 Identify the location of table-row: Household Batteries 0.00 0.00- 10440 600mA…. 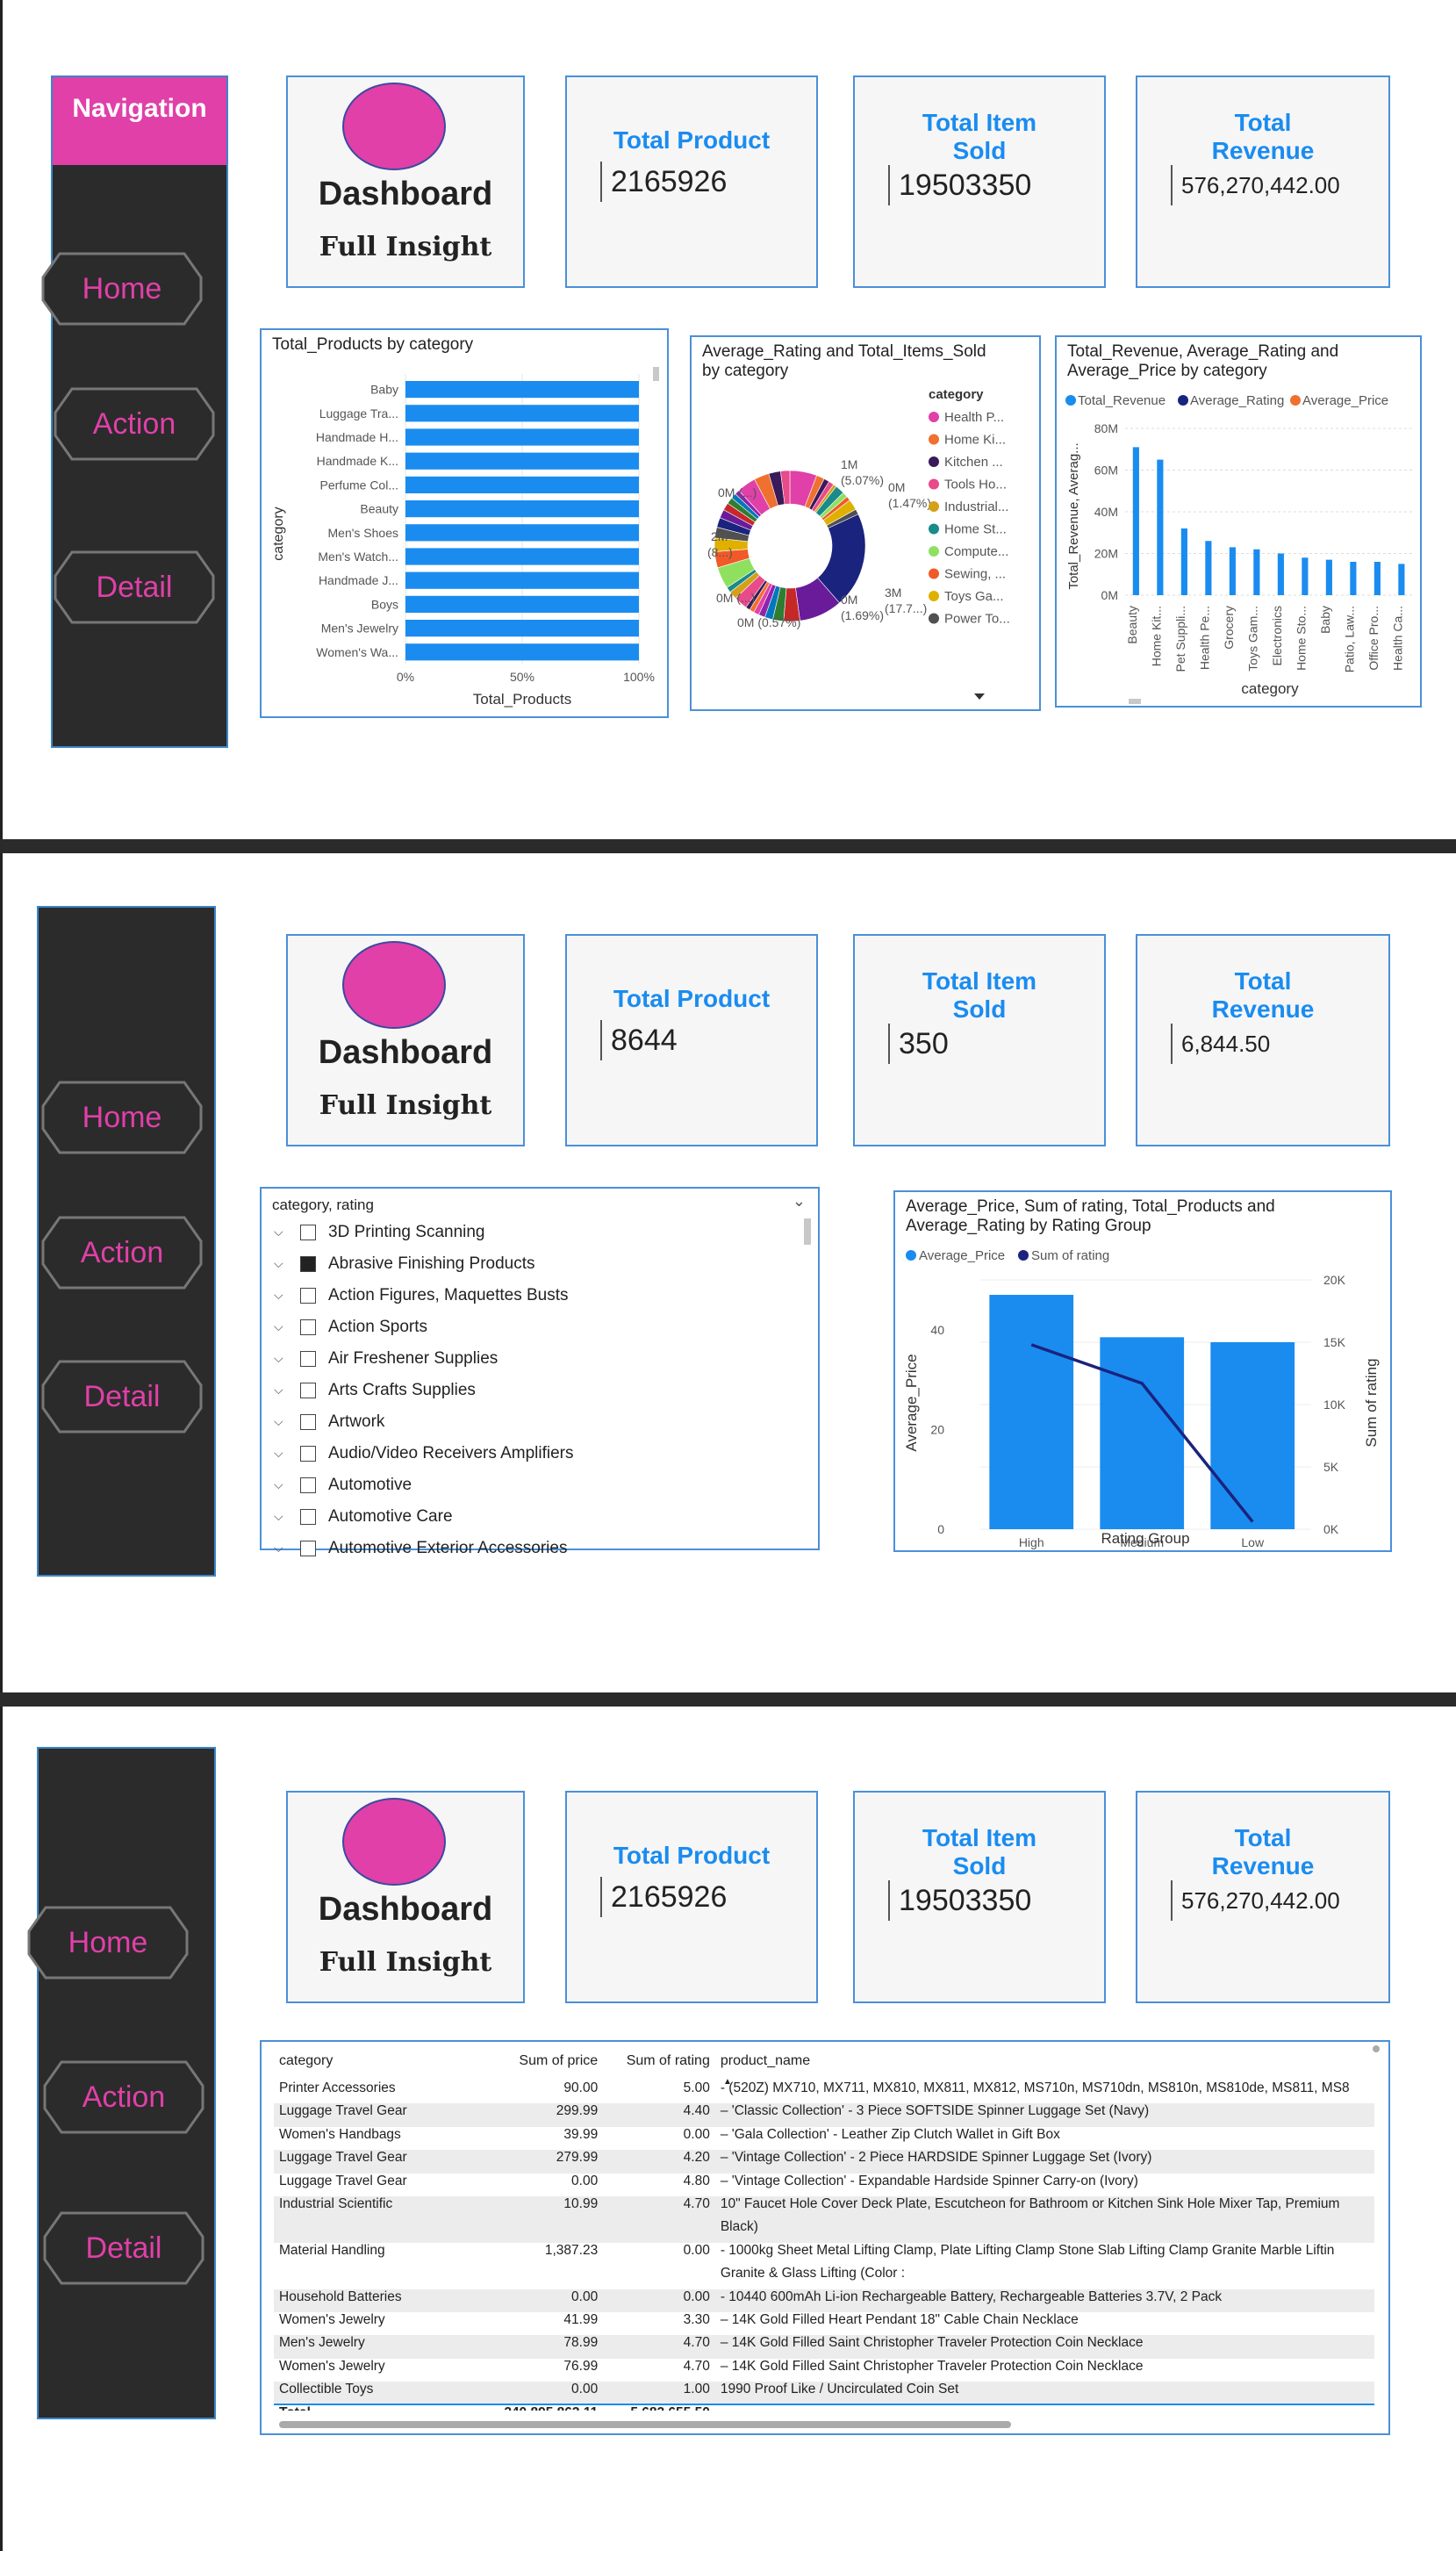
(824, 2300).